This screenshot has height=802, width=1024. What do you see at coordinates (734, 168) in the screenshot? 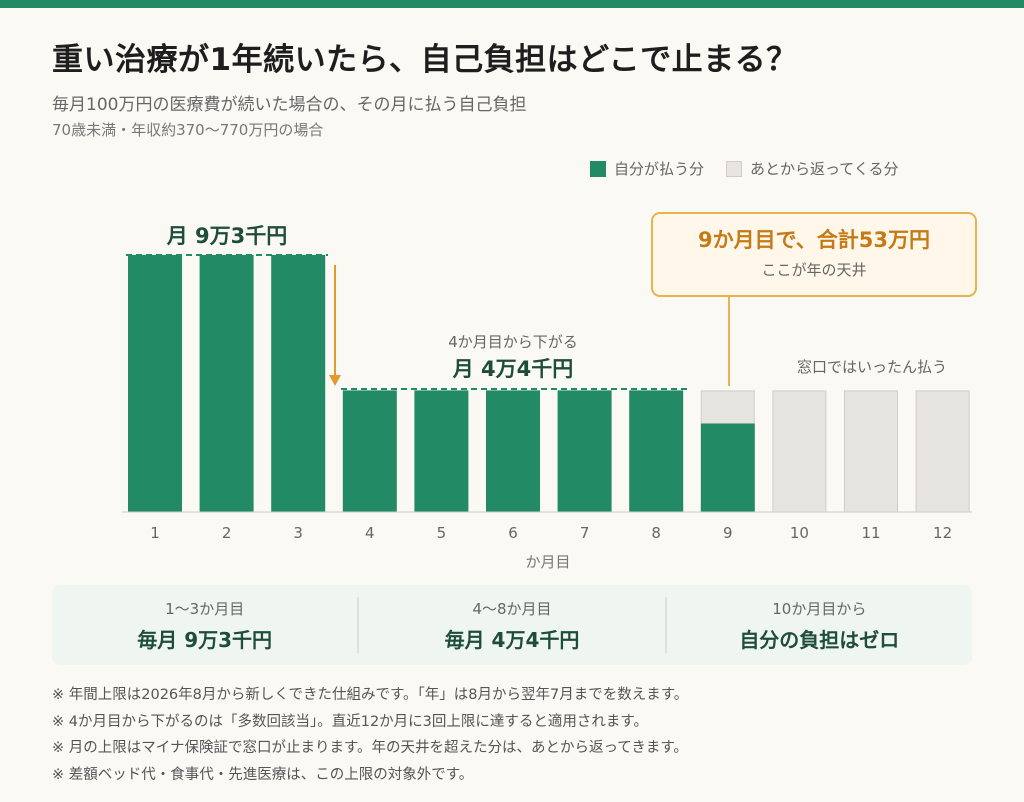
I see `legend-swatch-refund` at bounding box center [734, 168].